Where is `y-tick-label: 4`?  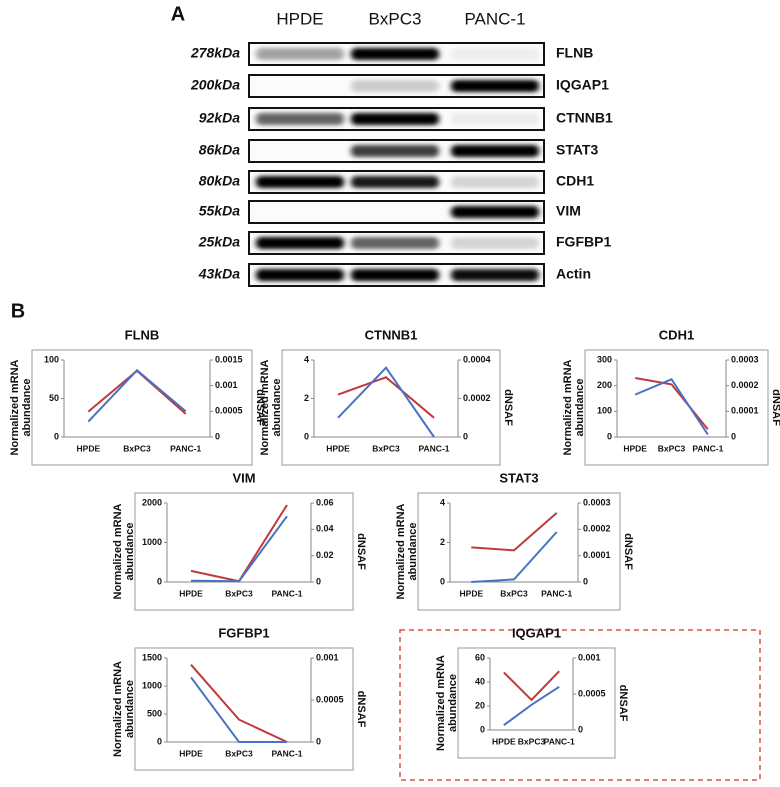 y-tick-label: 4 is located at coordinates (306, 359).